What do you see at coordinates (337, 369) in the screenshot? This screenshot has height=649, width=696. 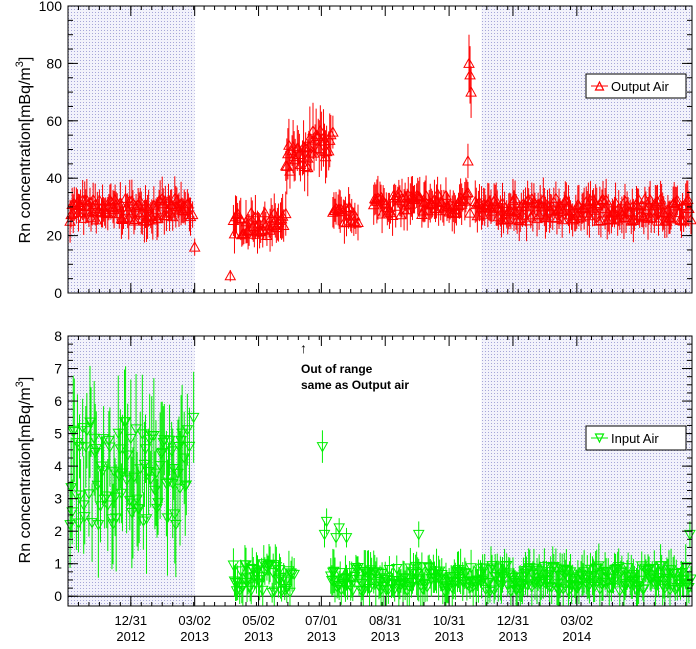 I see `annotation-line-1: Out of range` at bounding box center [337, 369].